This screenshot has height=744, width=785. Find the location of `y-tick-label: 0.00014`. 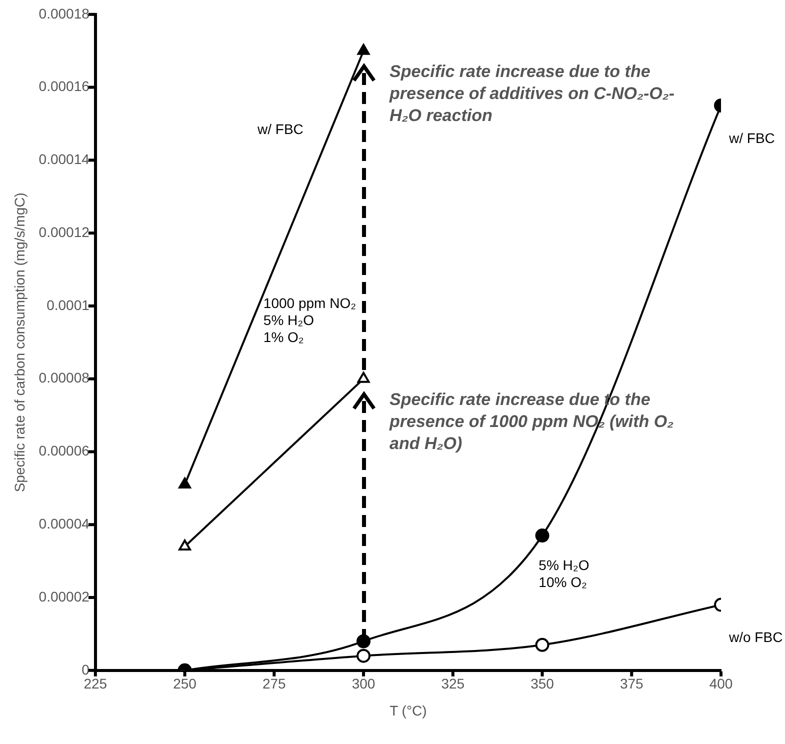

y-tick-label: 0.00014 is located at coordinates (64, 159).